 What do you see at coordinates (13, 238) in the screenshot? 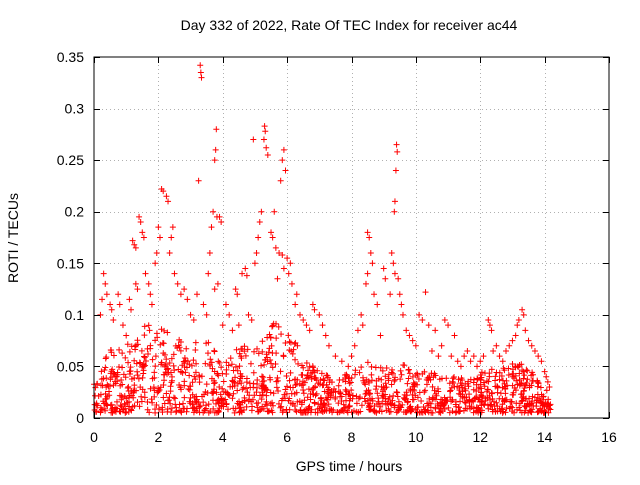
I see `y-axis-label: ROTI / TECUs` at bounding box center [13, 238].